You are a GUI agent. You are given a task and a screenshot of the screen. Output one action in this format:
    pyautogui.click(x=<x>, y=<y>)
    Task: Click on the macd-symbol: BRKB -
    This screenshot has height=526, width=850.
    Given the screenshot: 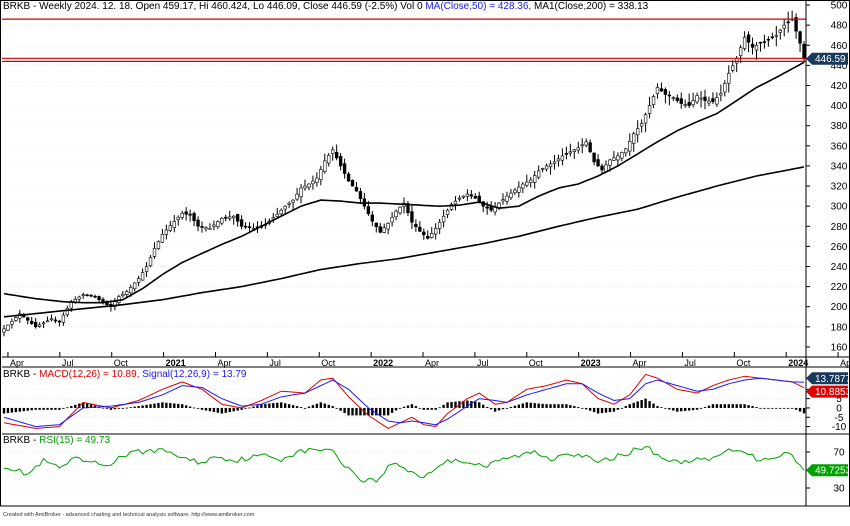 What is the action you would take?
    pyautogui.click(x=21, y=374)
    